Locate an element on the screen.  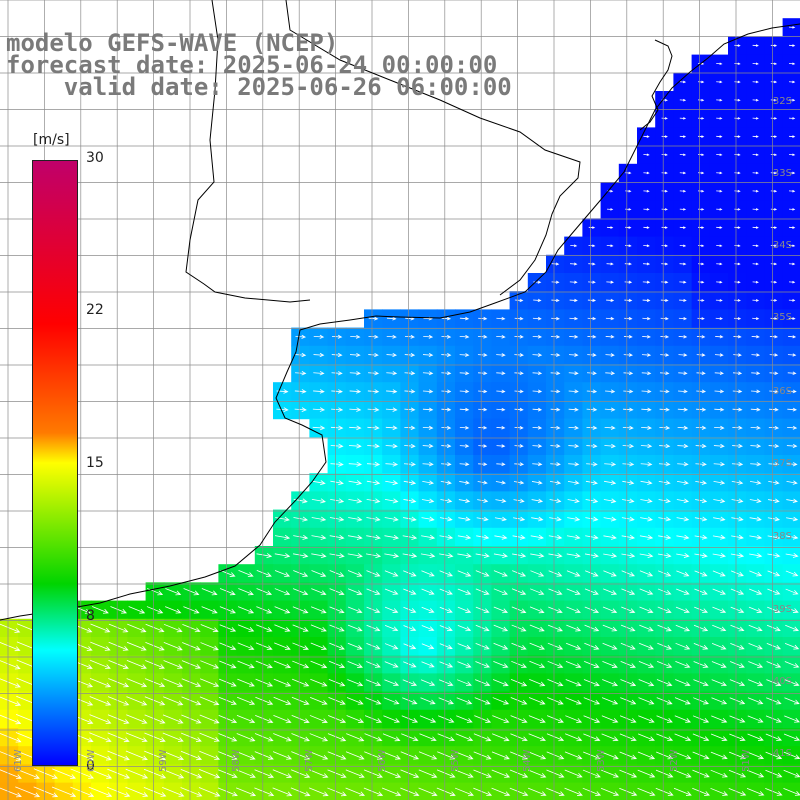
lon-label: 58W is located at coordinates (236, 760).